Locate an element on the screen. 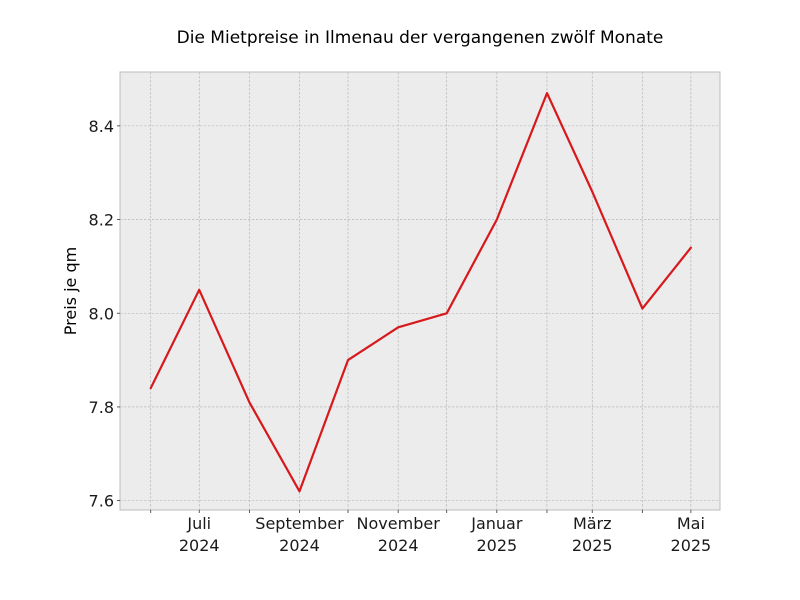 The image size is (800, 600). y-tick-label: 8.0 is located at coordinates (101, 313).